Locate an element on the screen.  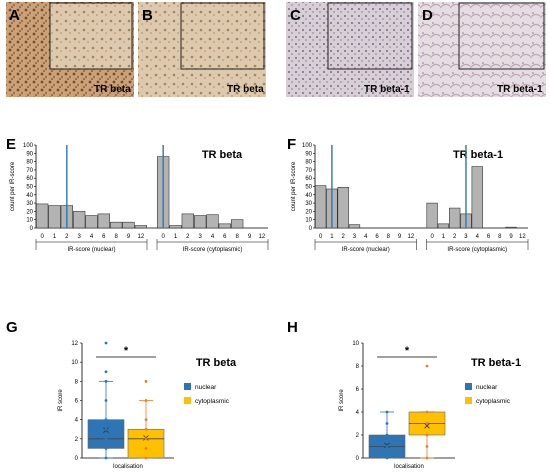
y-tick-label: 70 is located at coordinates (308, 171).